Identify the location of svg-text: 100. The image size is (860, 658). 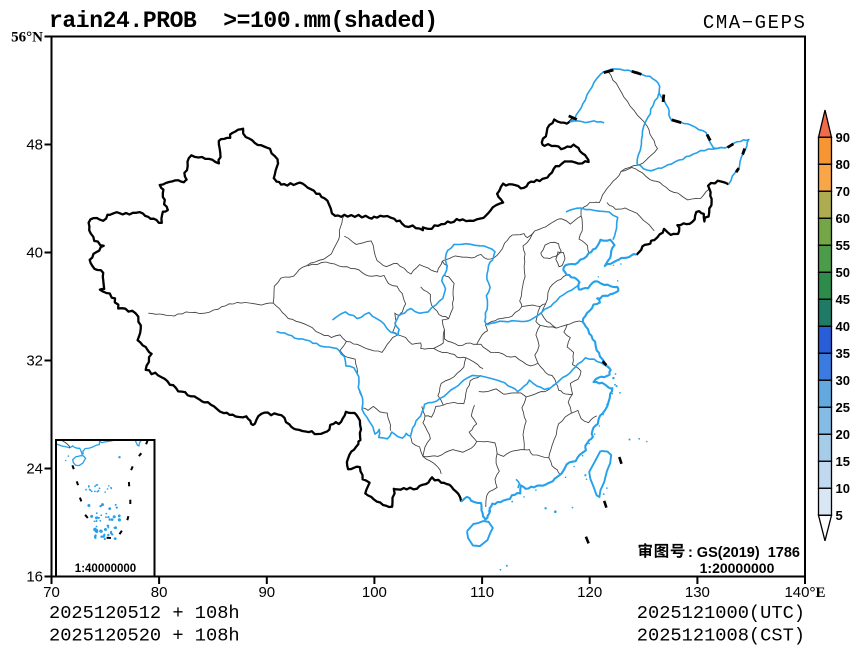
(374, 592).